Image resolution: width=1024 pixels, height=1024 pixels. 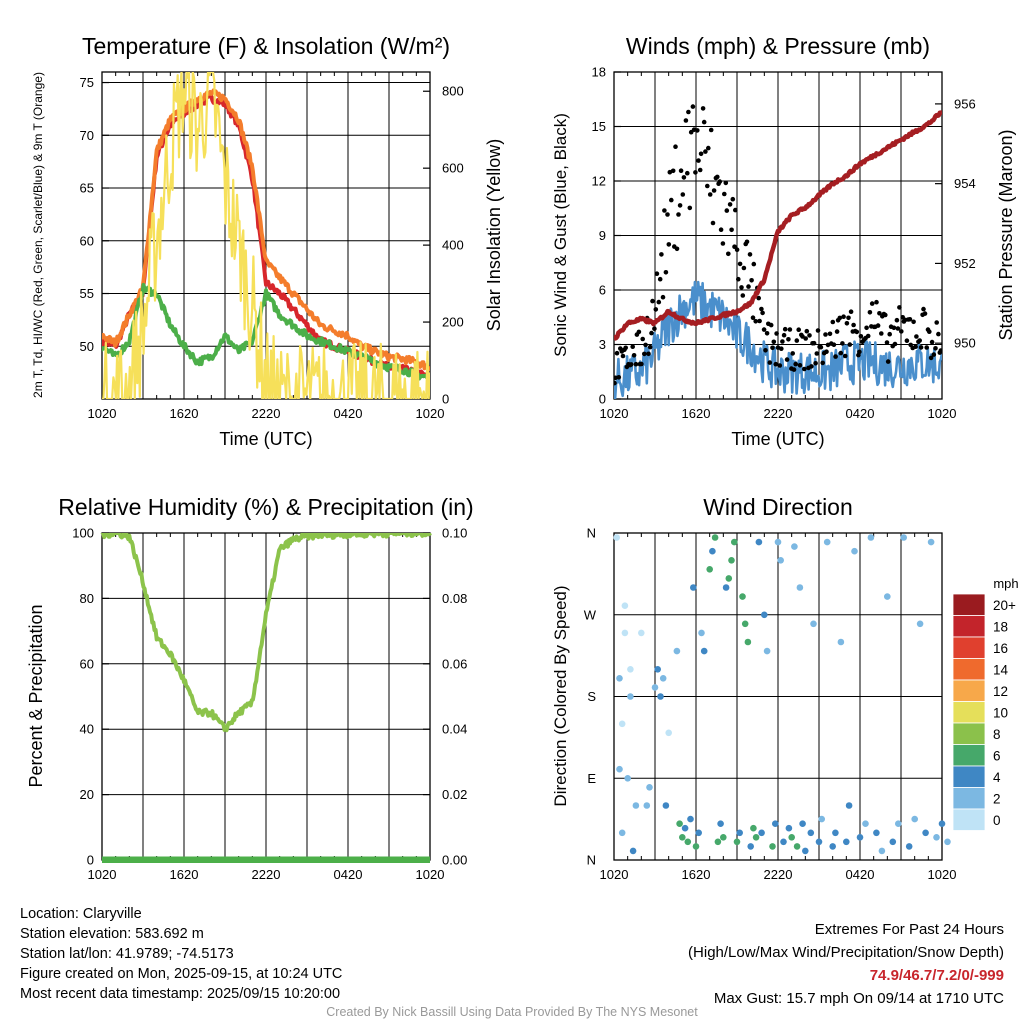 What do you see at coordinates (87, 663) in the screenshot?
I see `y-tick-label: 60` at bounding box center [87, 663].